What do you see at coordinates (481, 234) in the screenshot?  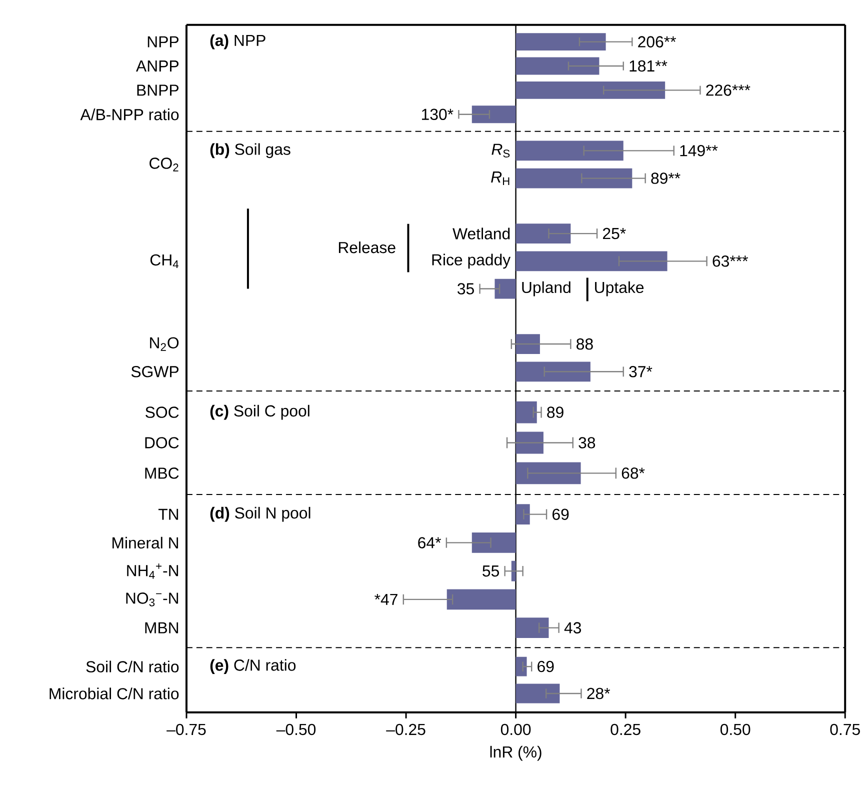 I see `y-tick-label: Wetland` at bounding box center [481, 234].